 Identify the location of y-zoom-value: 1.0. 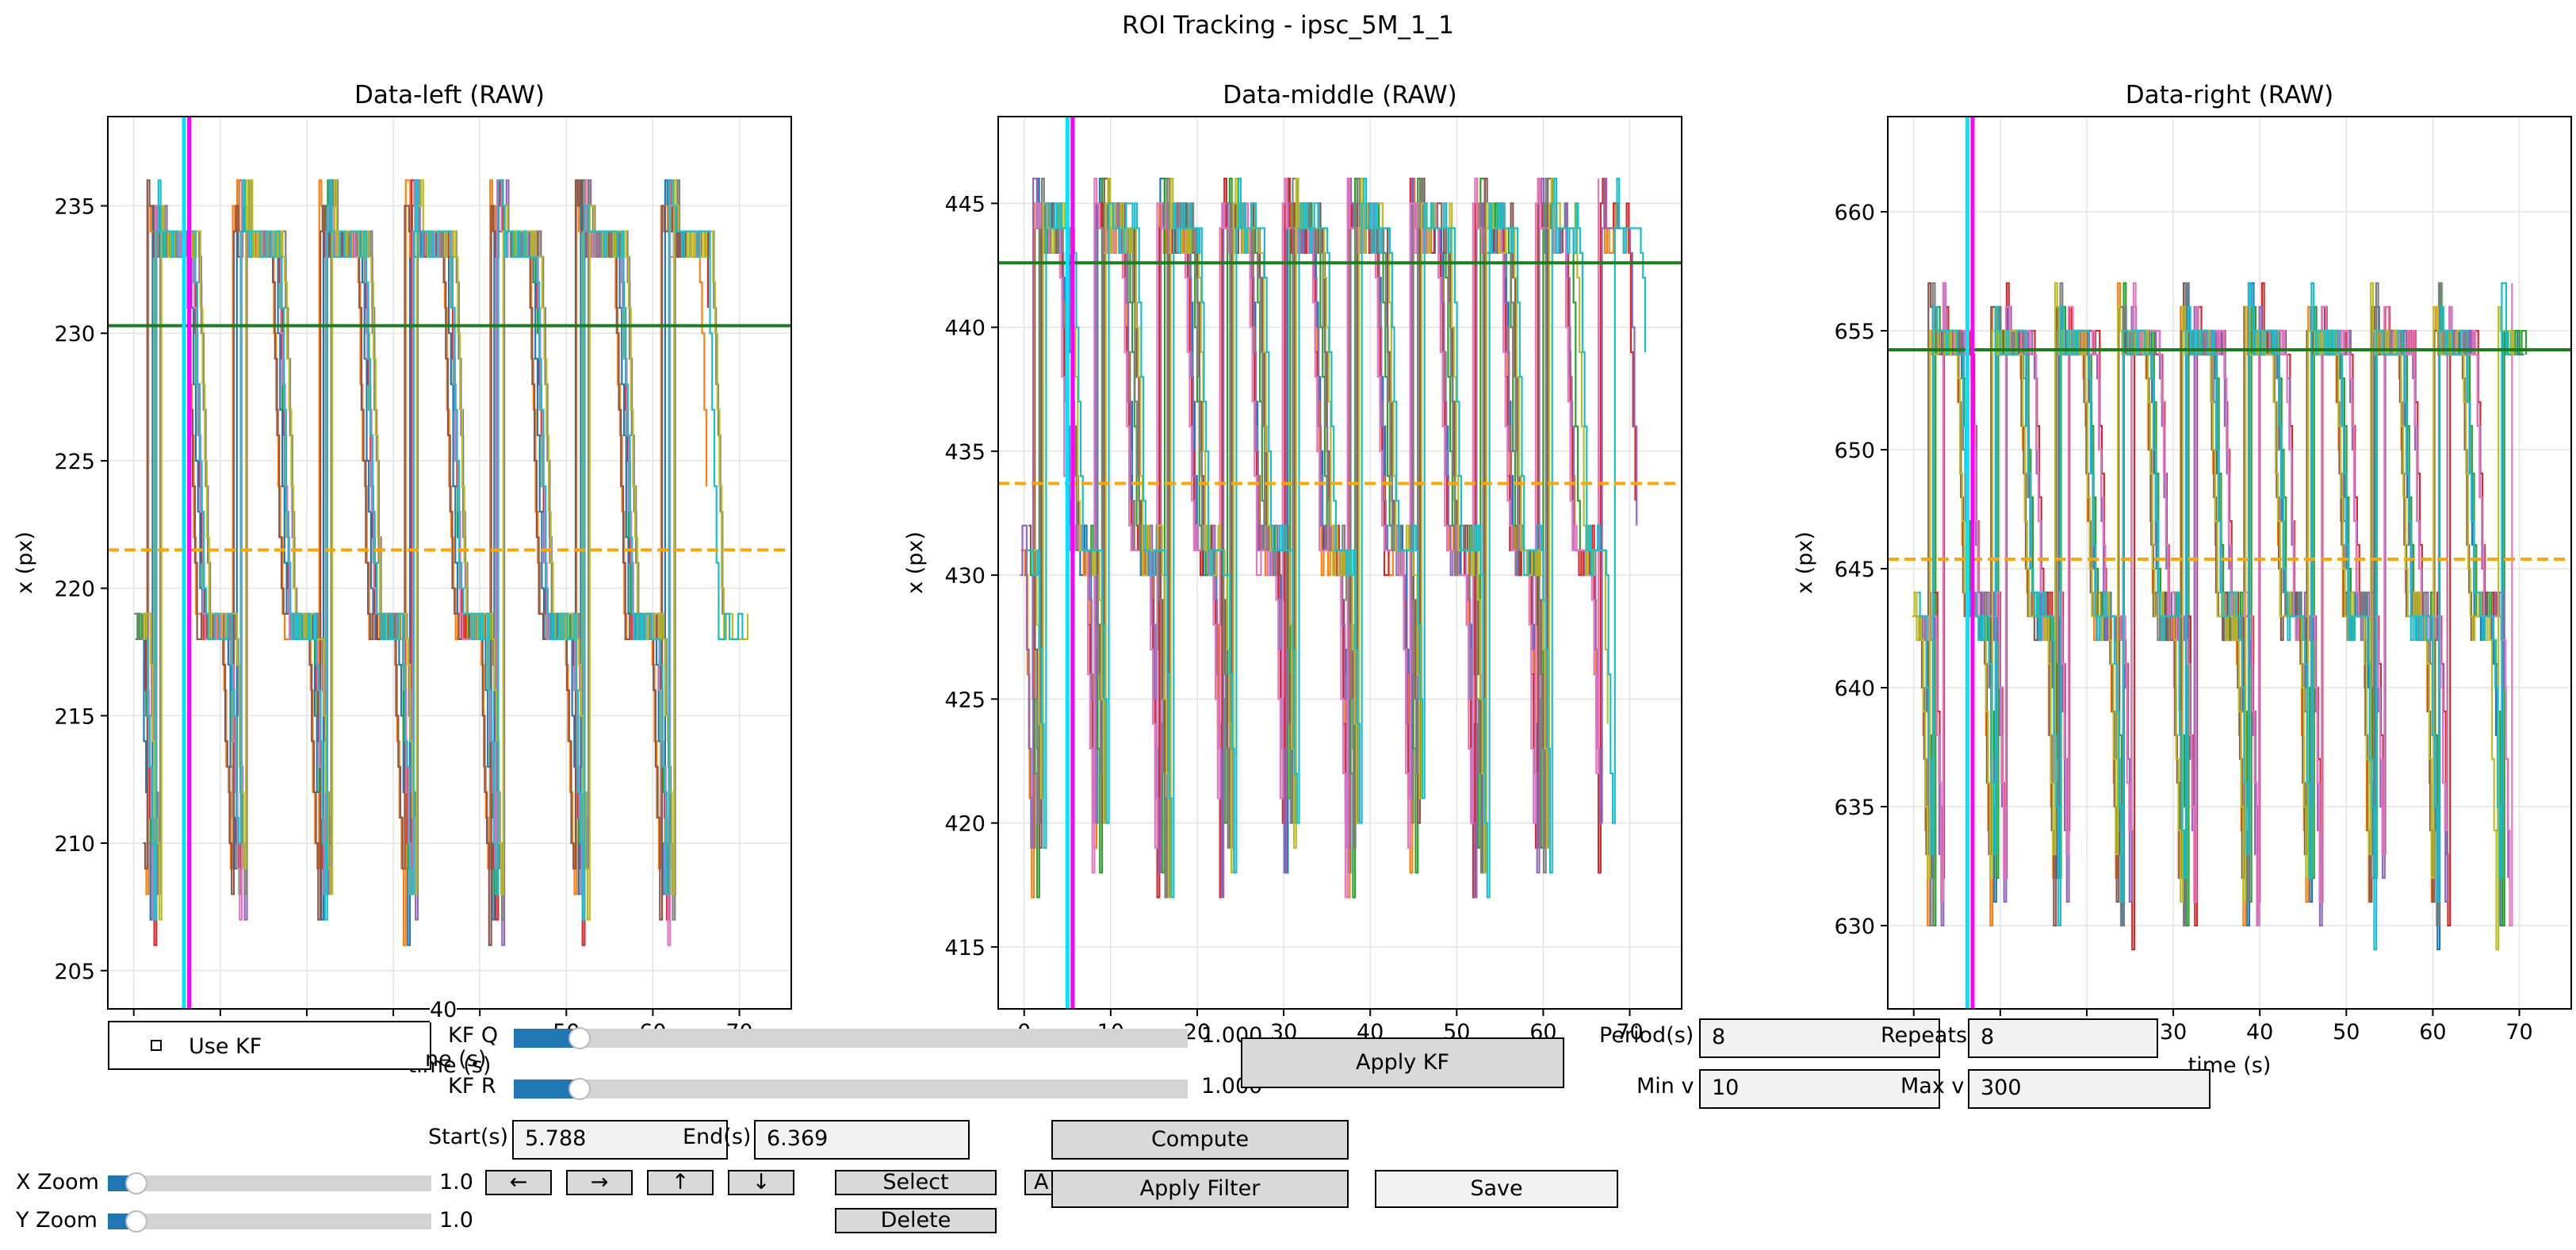
(456, 1220).